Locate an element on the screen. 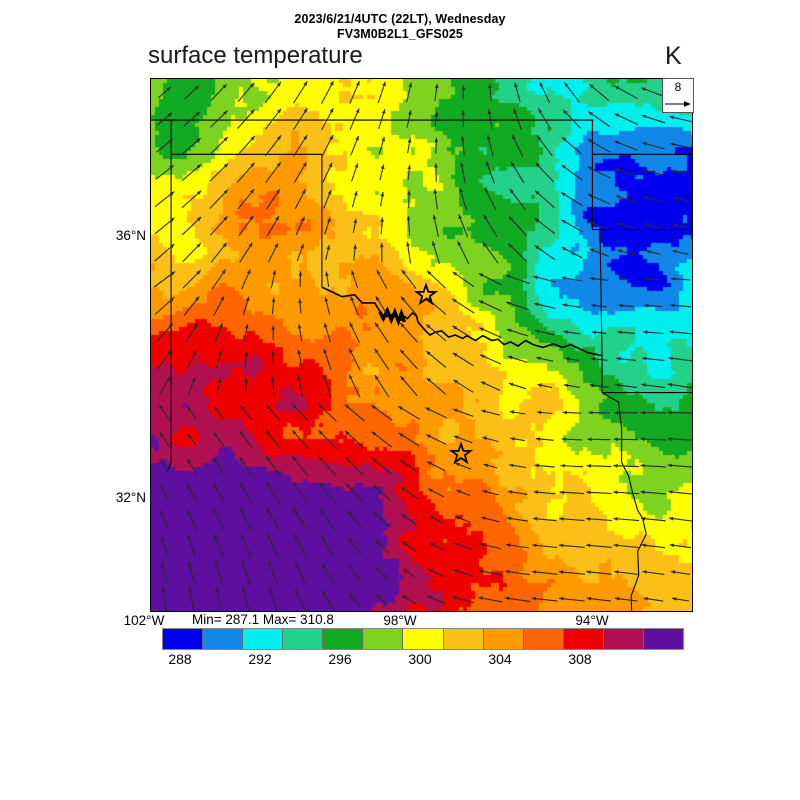 The height and width of the screenshot is (800, 800). station-star-north is located at coordinates (426, 294).